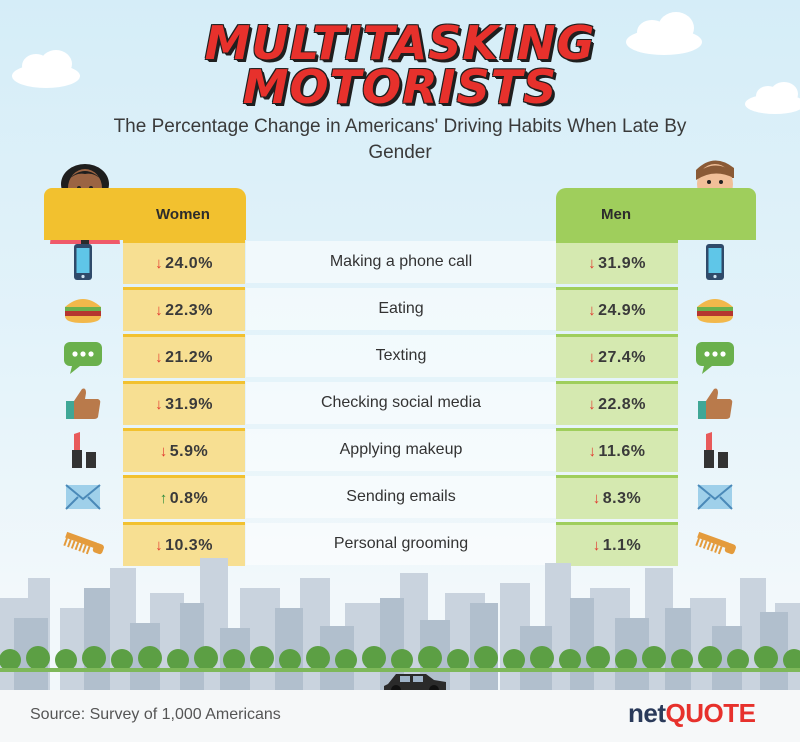  Describe the element at coordinates (400, 716) in the screenshot. I see `footer-bar` at that location.